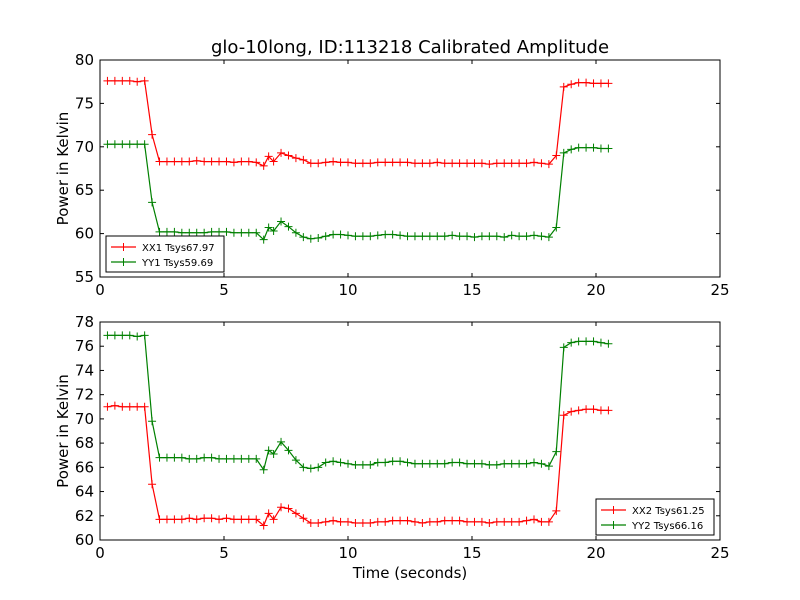 The image size is (800, 600). I want to click on x-tick-label: 5, so click(224, 553).